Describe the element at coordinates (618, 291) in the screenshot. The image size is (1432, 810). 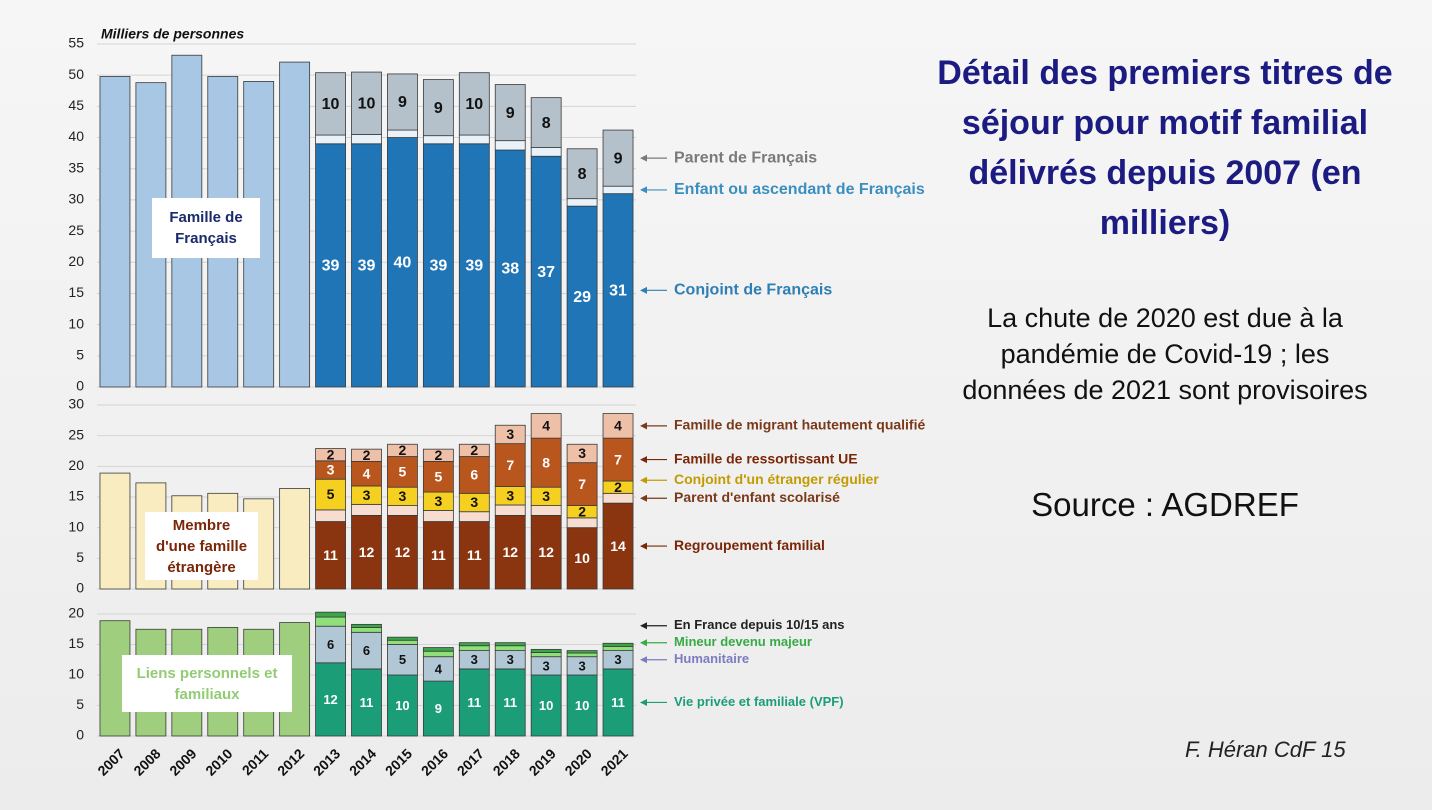
I see `value-label: 31` at that location.